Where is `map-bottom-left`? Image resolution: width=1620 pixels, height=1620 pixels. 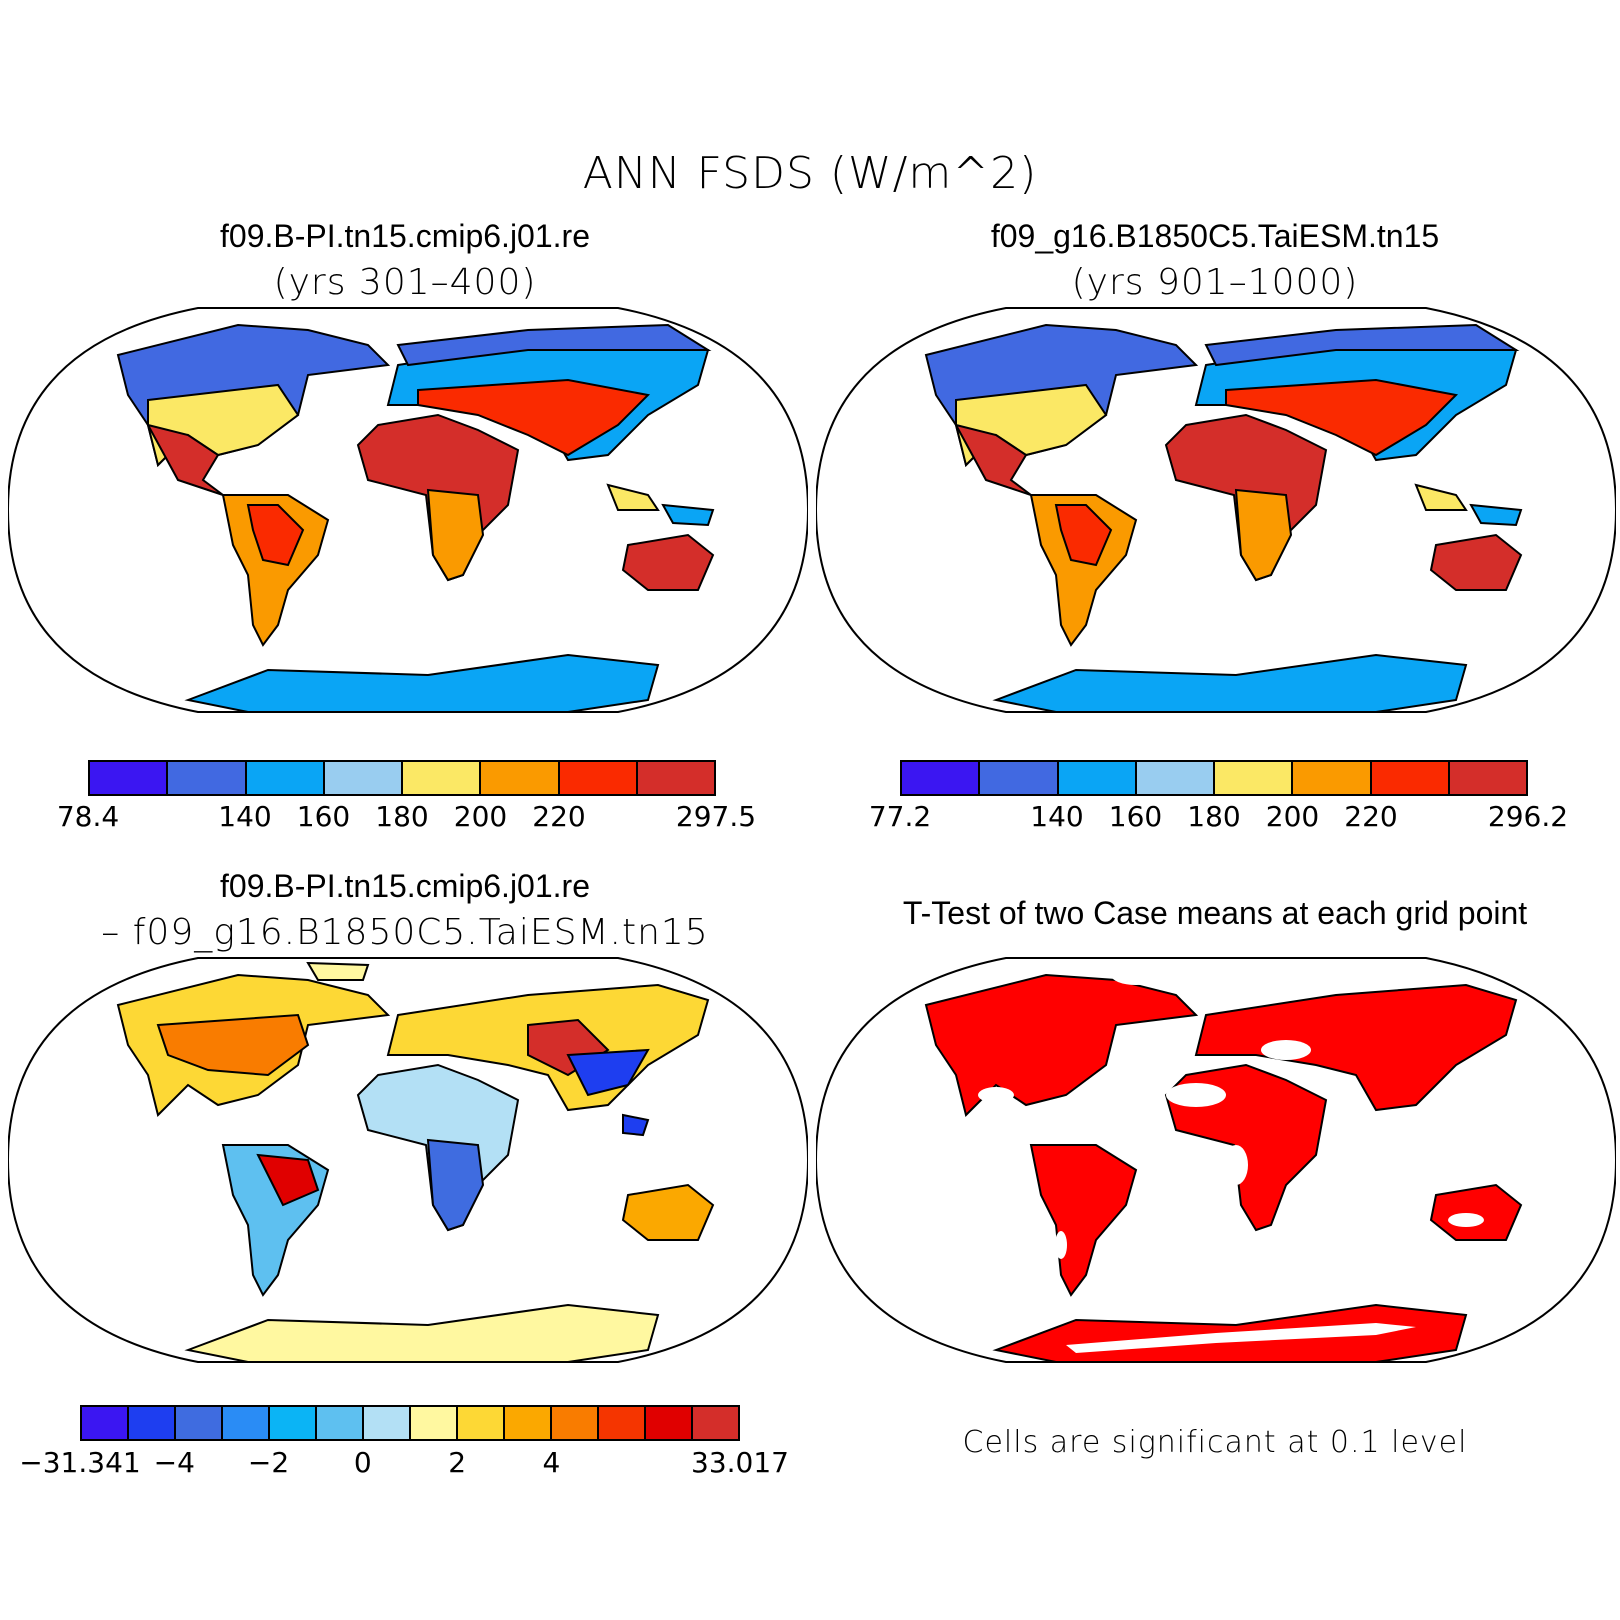 map-bottom-left is located at coordinates (408, 1160).